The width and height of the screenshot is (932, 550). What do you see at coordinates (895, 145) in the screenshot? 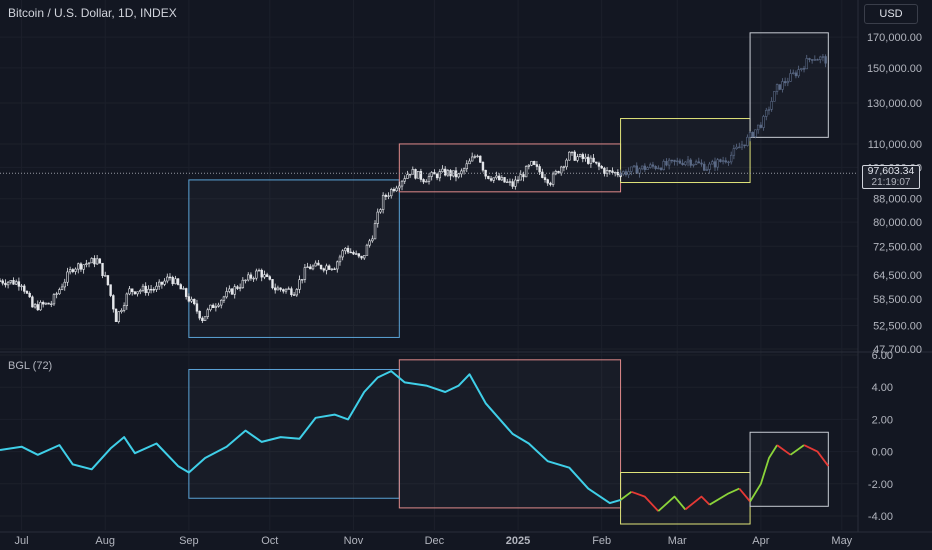
I see `price-axis-tick: 110,000.00` at bounding box center [895, 145].